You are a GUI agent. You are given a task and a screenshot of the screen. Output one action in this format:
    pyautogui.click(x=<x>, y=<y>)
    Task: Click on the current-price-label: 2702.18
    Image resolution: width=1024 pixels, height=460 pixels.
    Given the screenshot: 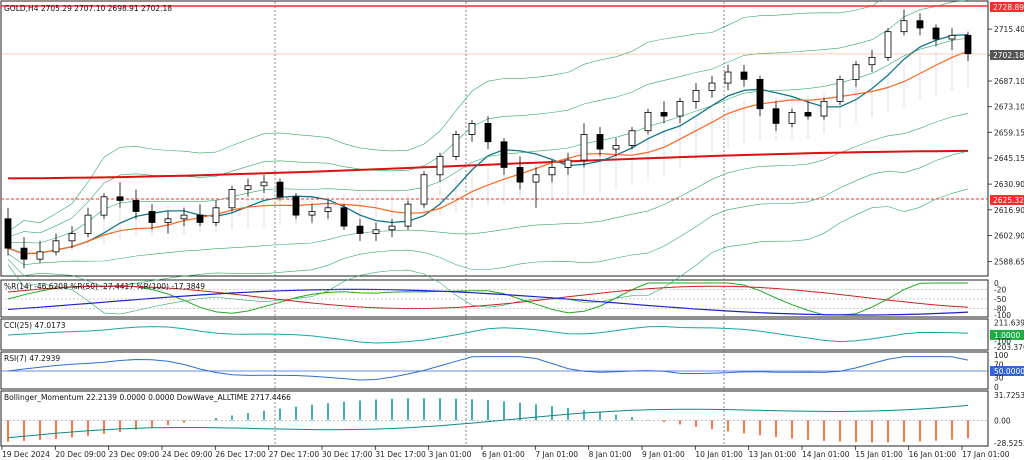 What is the action you would take?
    pyautogui.click(x=1008, y=55)
    